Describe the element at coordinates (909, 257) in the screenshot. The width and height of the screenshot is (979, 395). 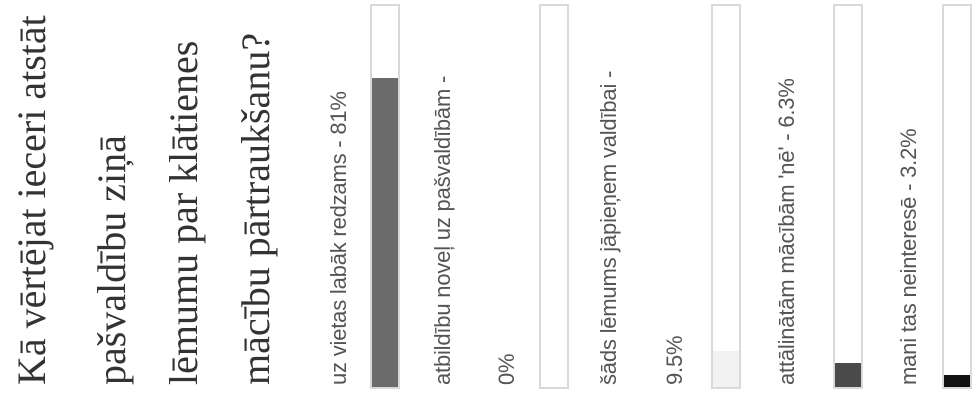
I see `option-label: mani tas neinteresē - 3.2%` at that location.